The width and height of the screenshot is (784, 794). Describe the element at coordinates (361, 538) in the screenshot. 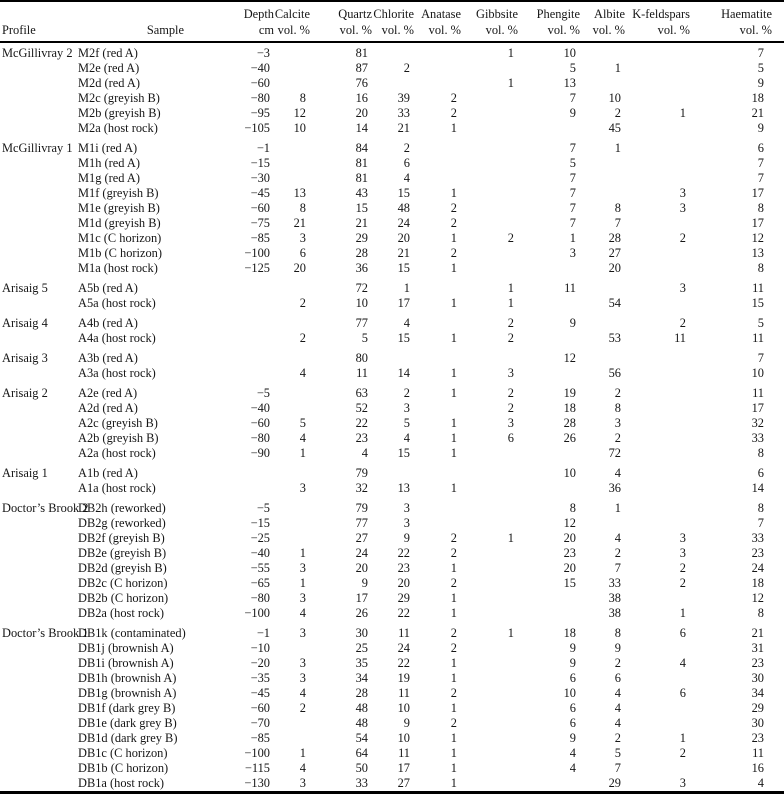

I see `quartz-value-cell: 27` at that location.